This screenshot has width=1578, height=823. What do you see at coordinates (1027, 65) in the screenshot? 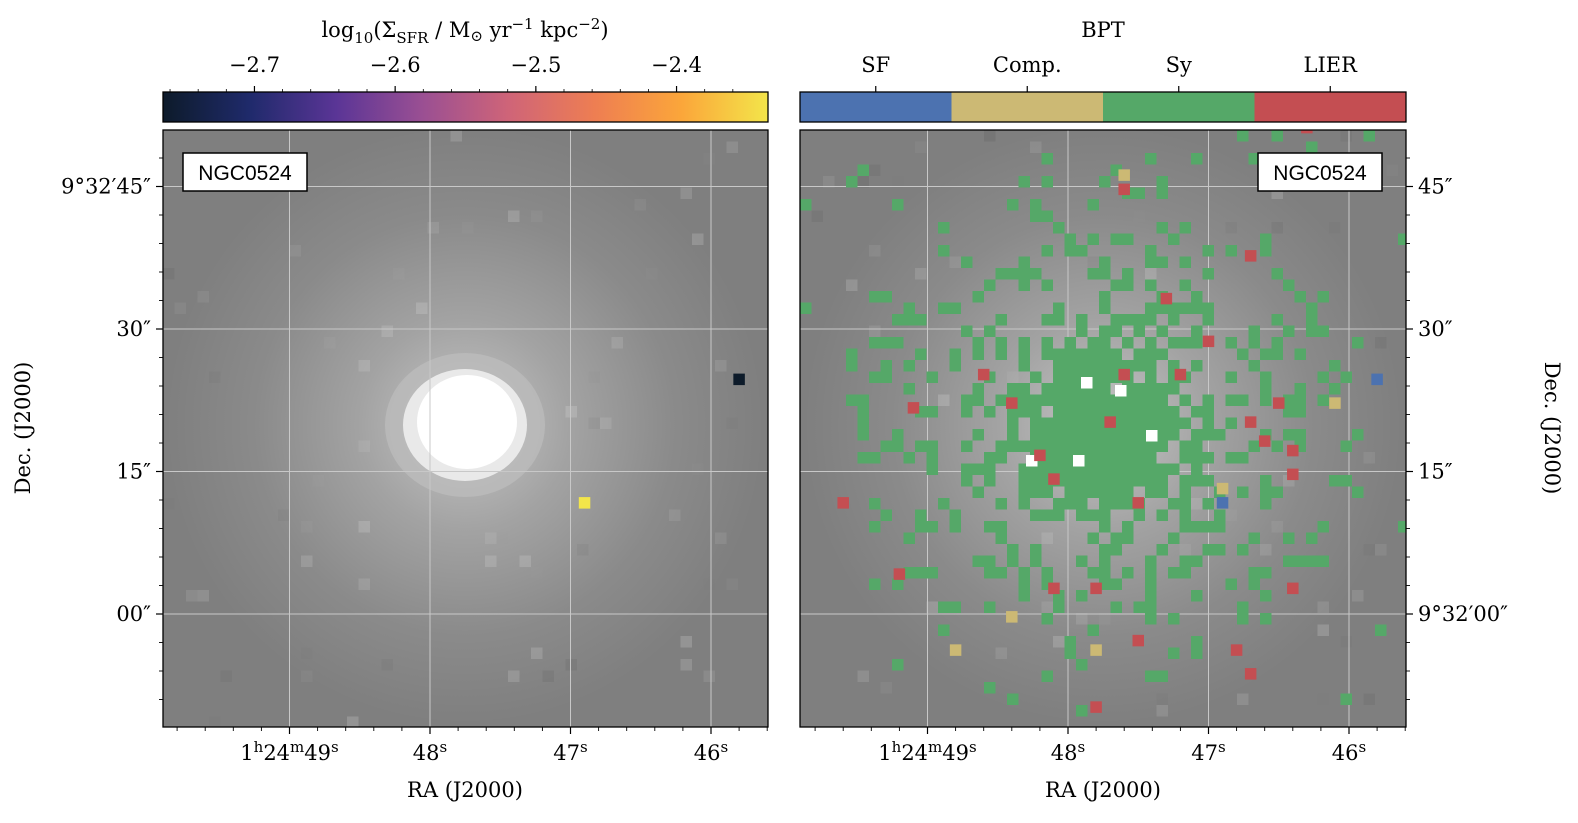
I see `bpt-colorbar-label: Comp.` at bounding box center [1027, 65].